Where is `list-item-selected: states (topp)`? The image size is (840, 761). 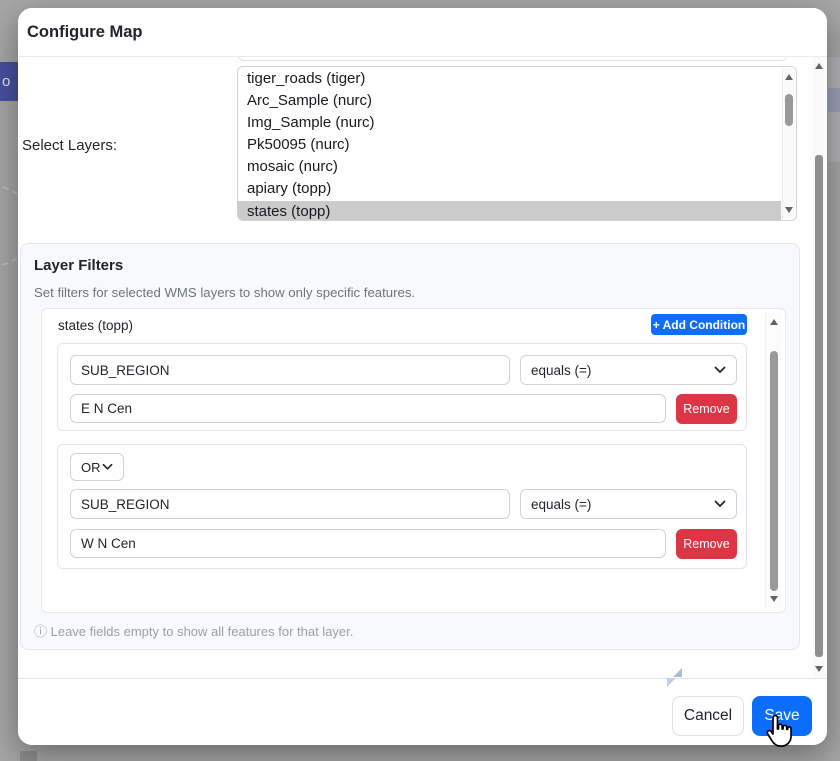 list-item-selected: states (topp) is located at coordinates (509, 210).